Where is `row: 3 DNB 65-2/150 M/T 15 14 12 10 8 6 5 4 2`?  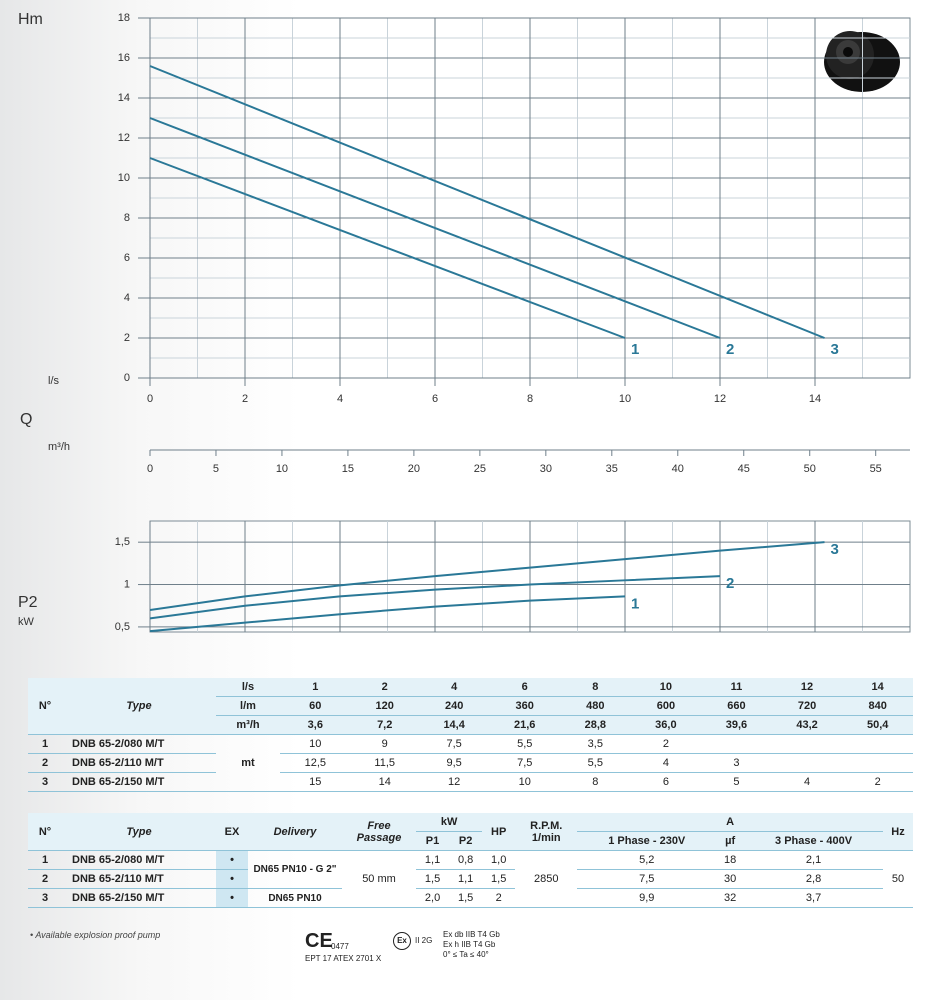 row: 3 DNB 65-2/150 M/T 15 14 12 10 8 6 5 4 2 is located at coordinates (470, 782).